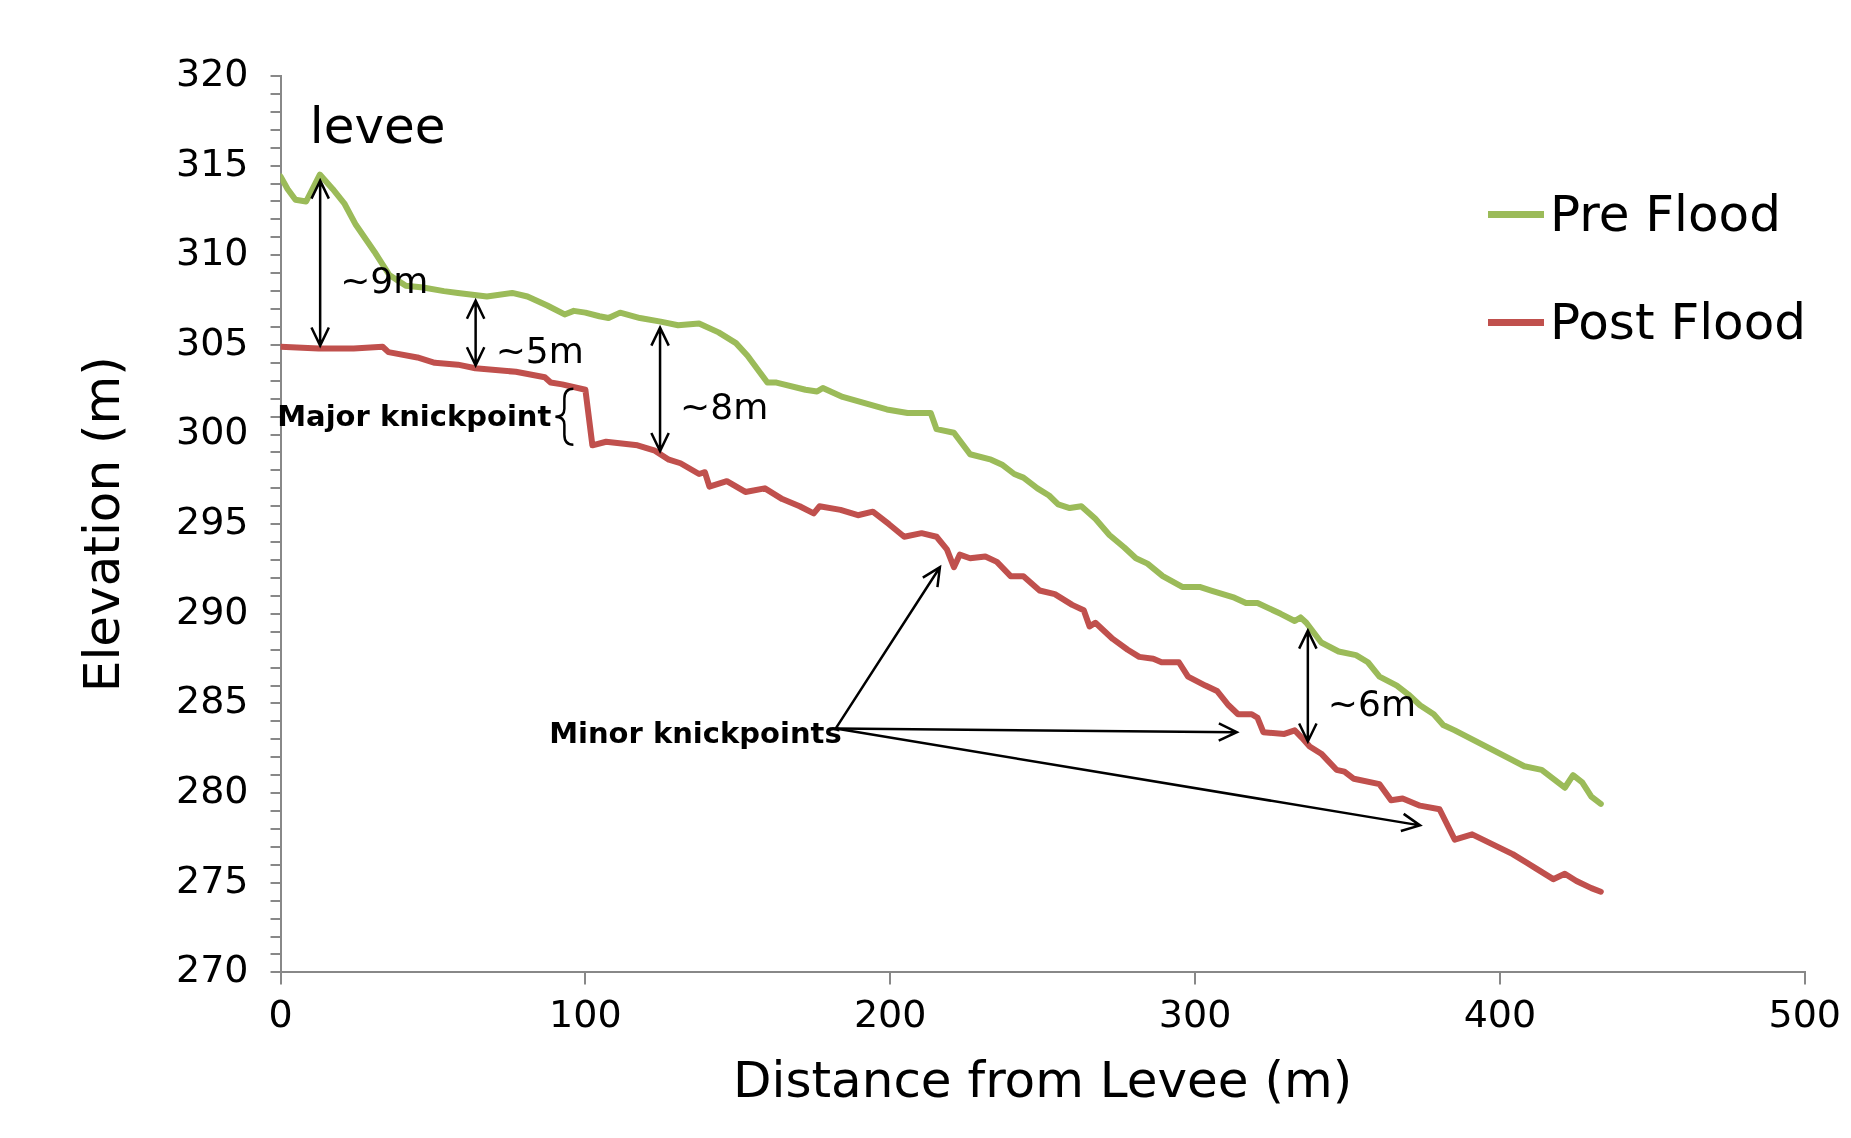 This screenshot has width=1851, height=1138. I want to click on y-tick-label: 285, so click(212, 700).